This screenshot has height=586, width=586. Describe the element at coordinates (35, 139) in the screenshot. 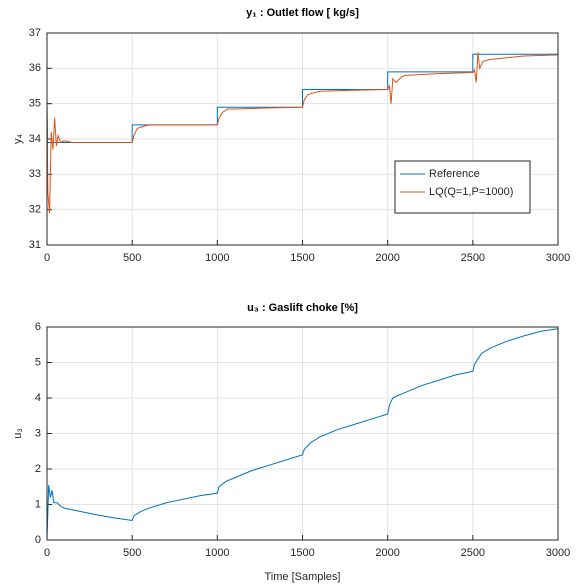

I see `y-tick-label: 34` at that location.